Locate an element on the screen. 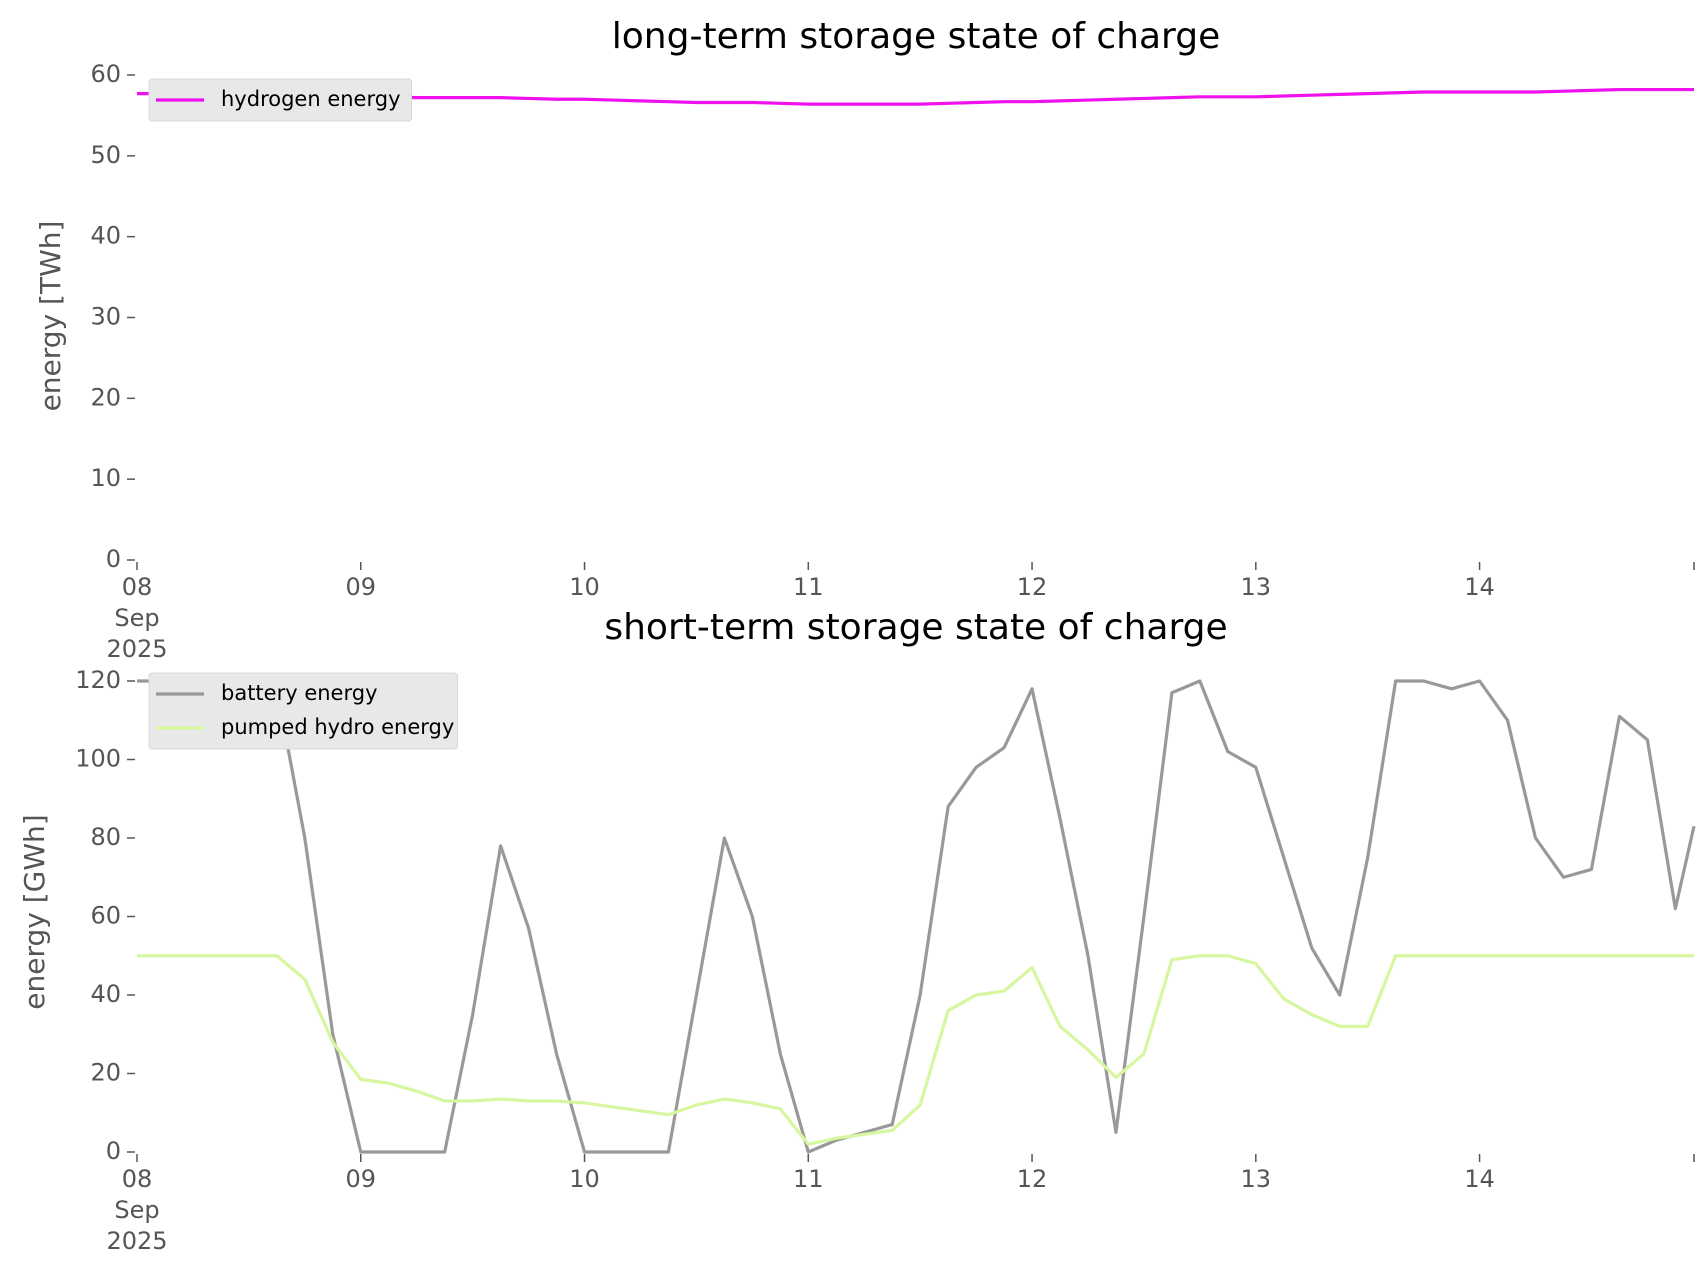 This screenshot has width=1706, height=1277. y-tick-label: 50 is located at coordinates (105, 155).